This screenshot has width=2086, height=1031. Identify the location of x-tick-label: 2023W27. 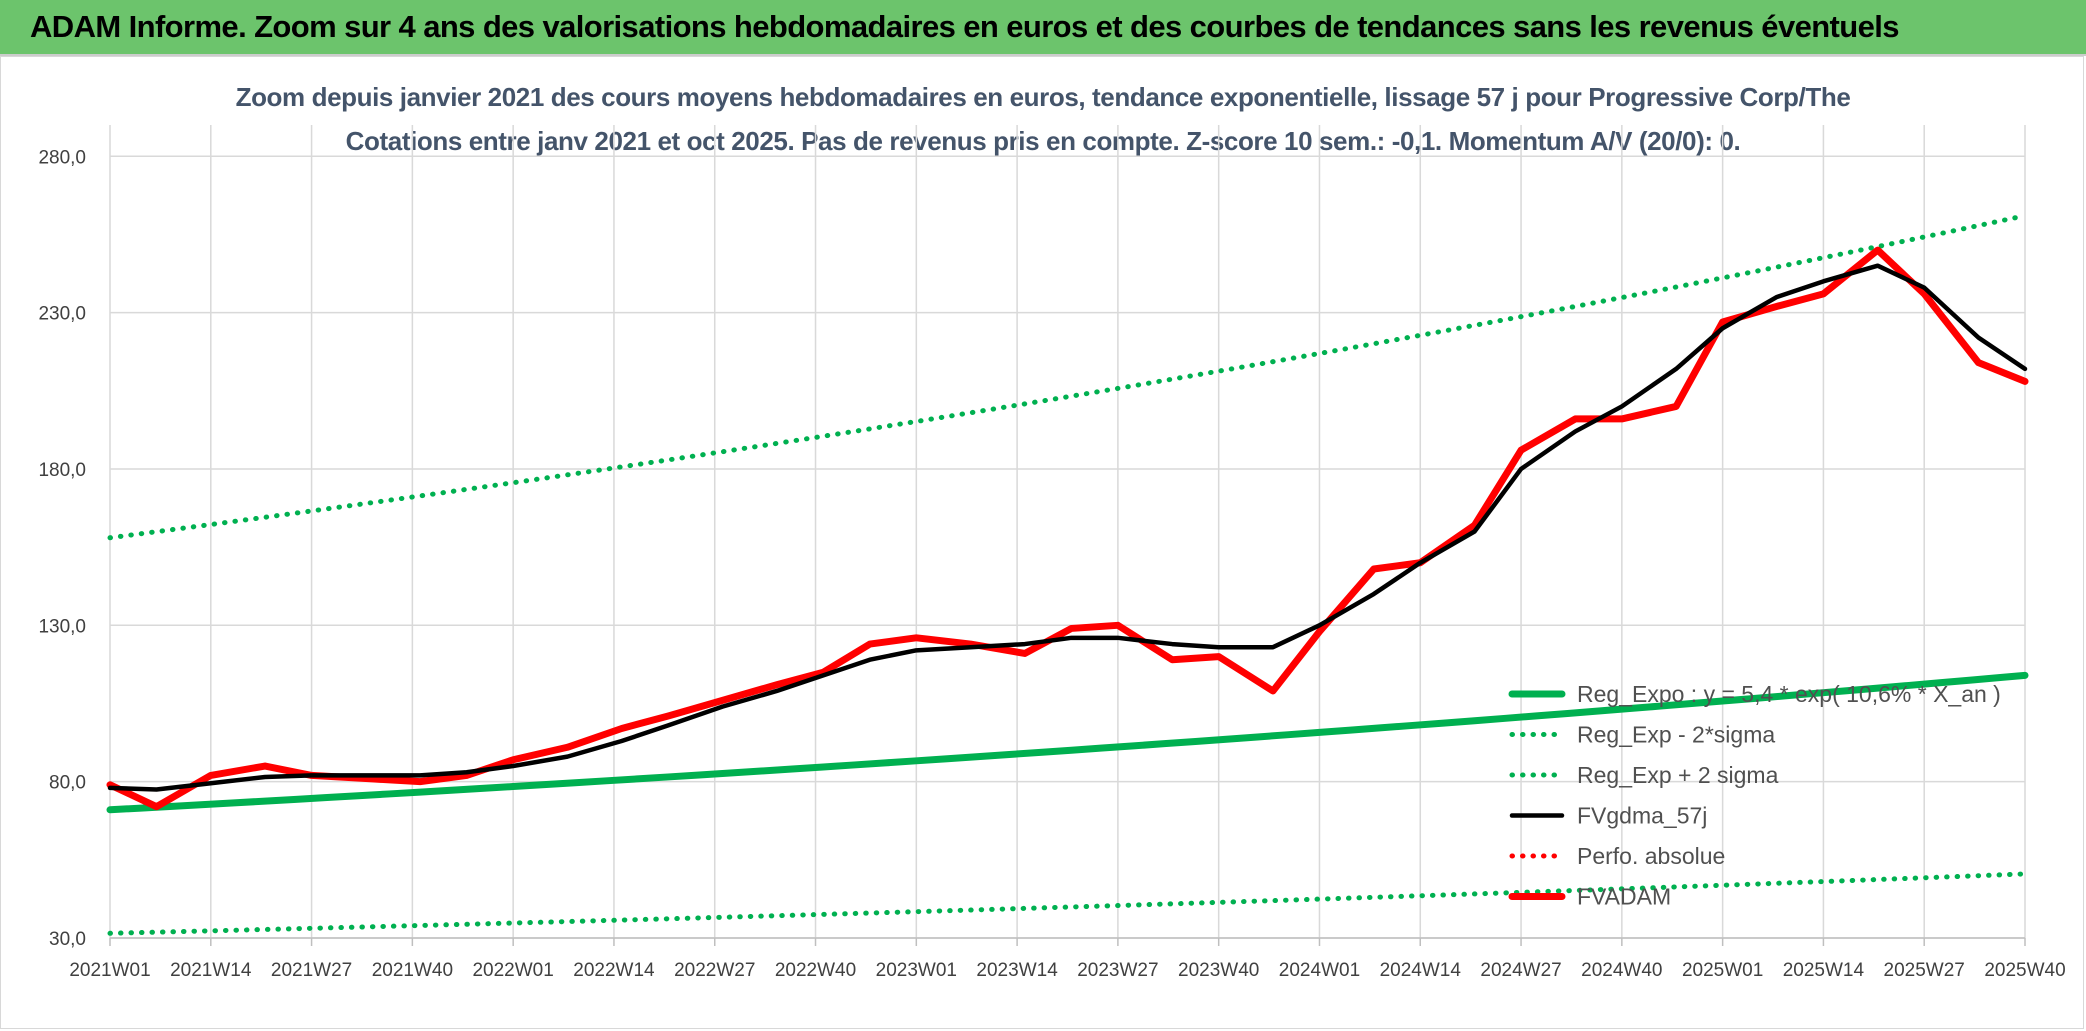
(1117, 970).